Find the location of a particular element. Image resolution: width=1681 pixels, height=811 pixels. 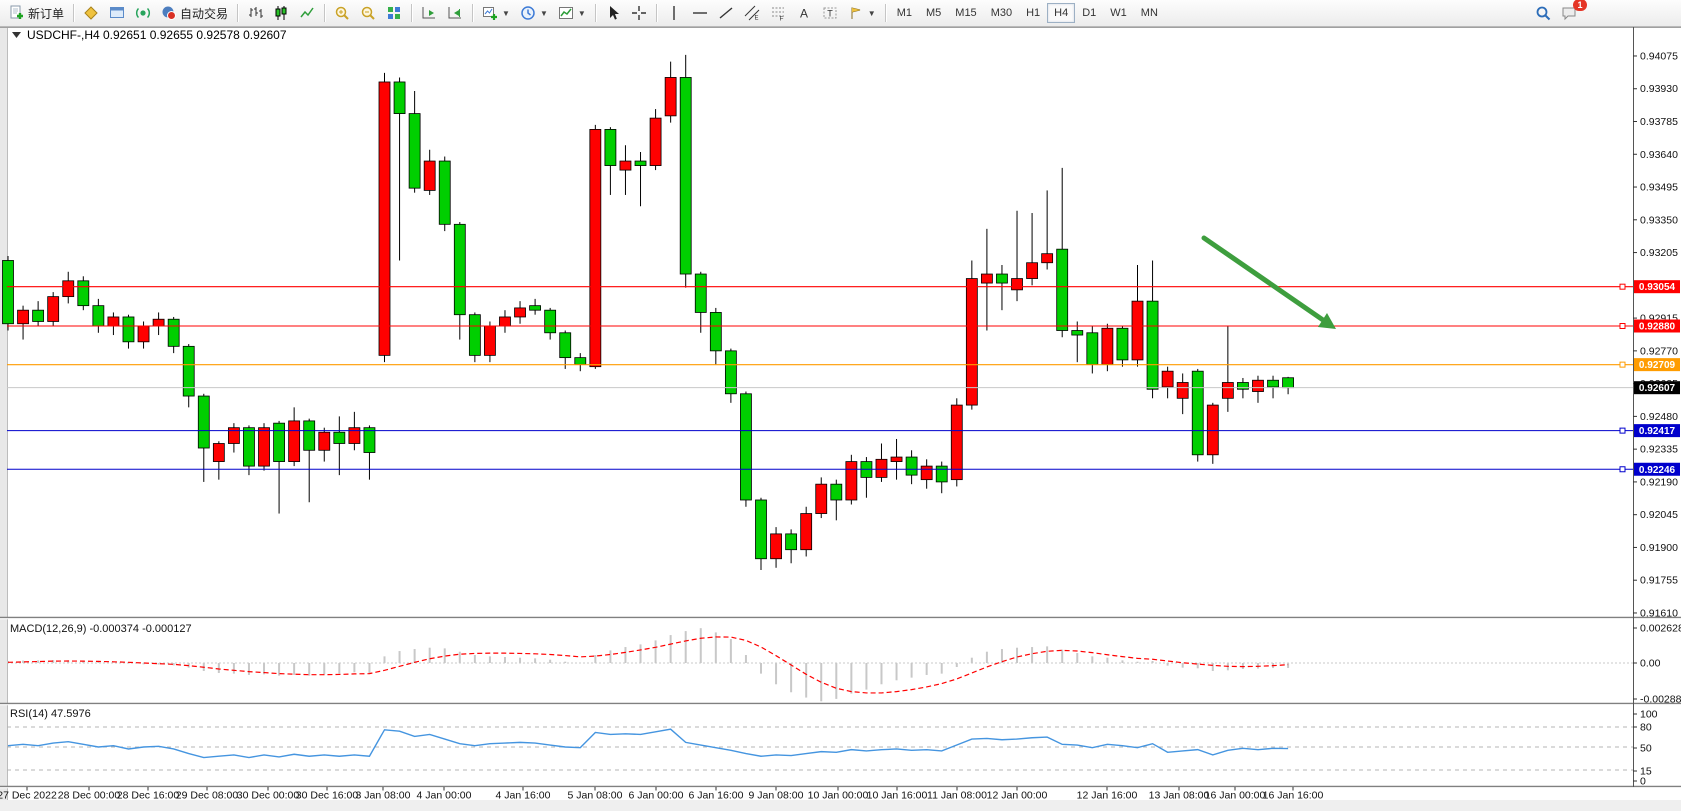

trend-arrow-head is located at coordinates (1327, 321).